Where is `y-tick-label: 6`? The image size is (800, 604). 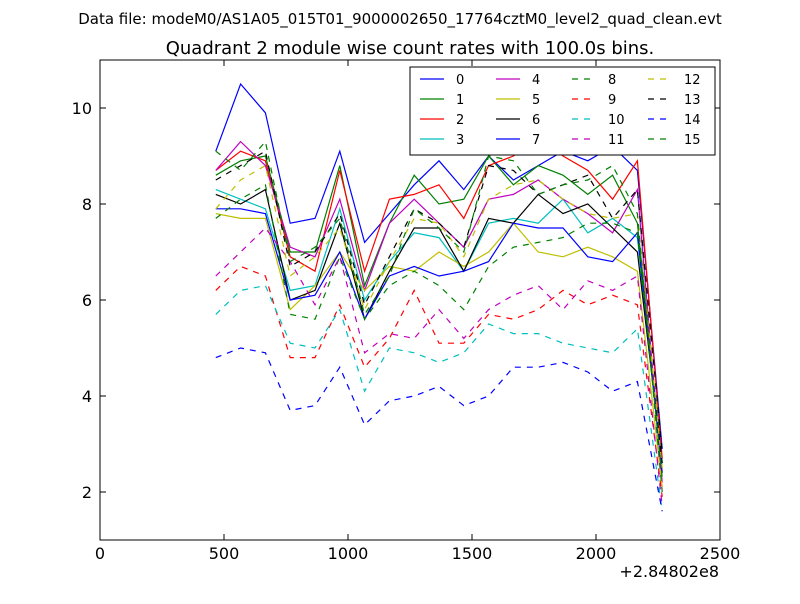
y-tick-label: 6 is located at coordinates (87, 300).